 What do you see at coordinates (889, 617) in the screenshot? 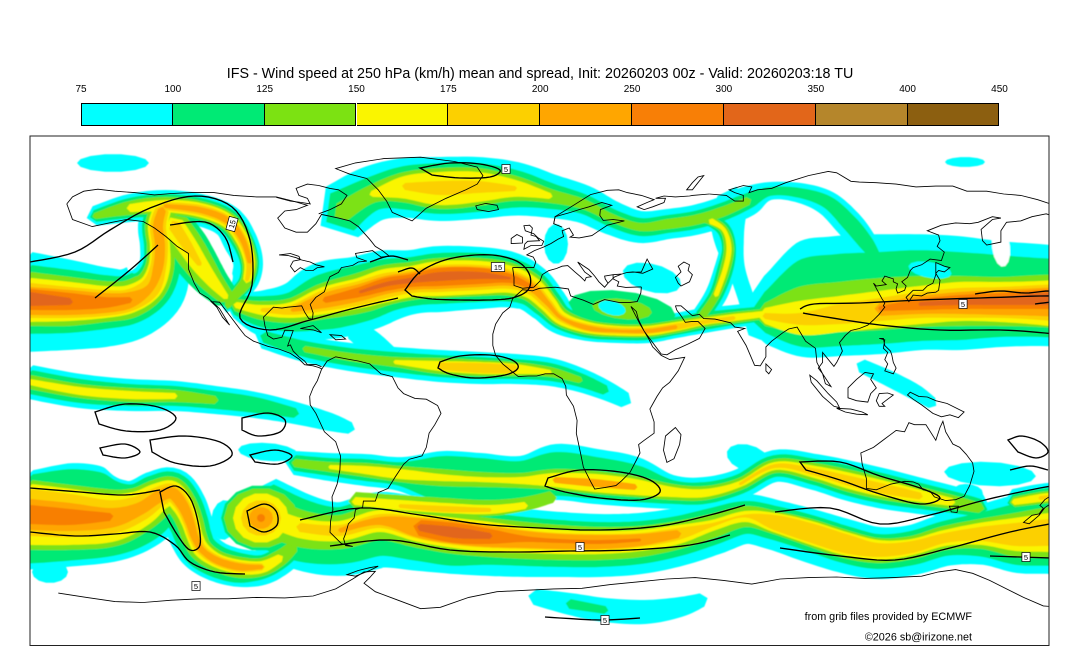
I see `svg-text:from grib files provided by EC: from grib files provided by ECMWF` at bounding box center [889, 617].